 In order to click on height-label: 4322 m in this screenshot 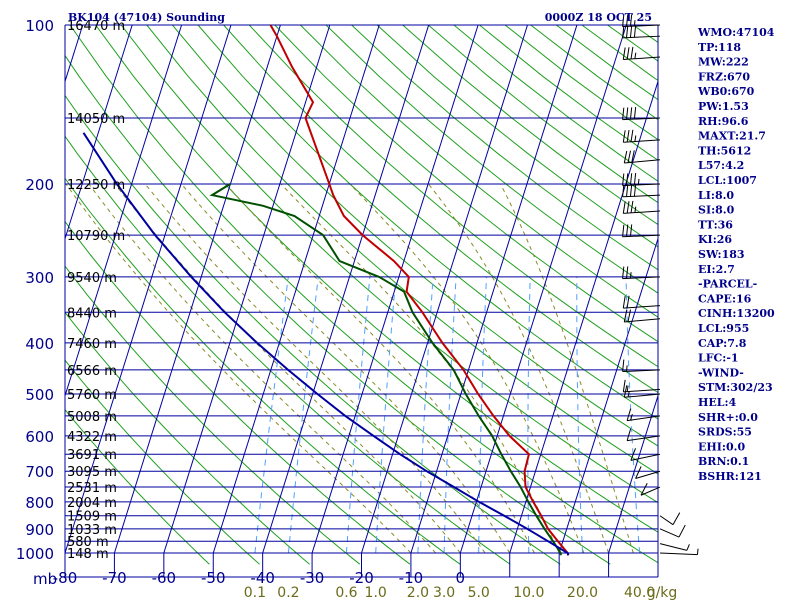, I will do `click(92, 437)`.